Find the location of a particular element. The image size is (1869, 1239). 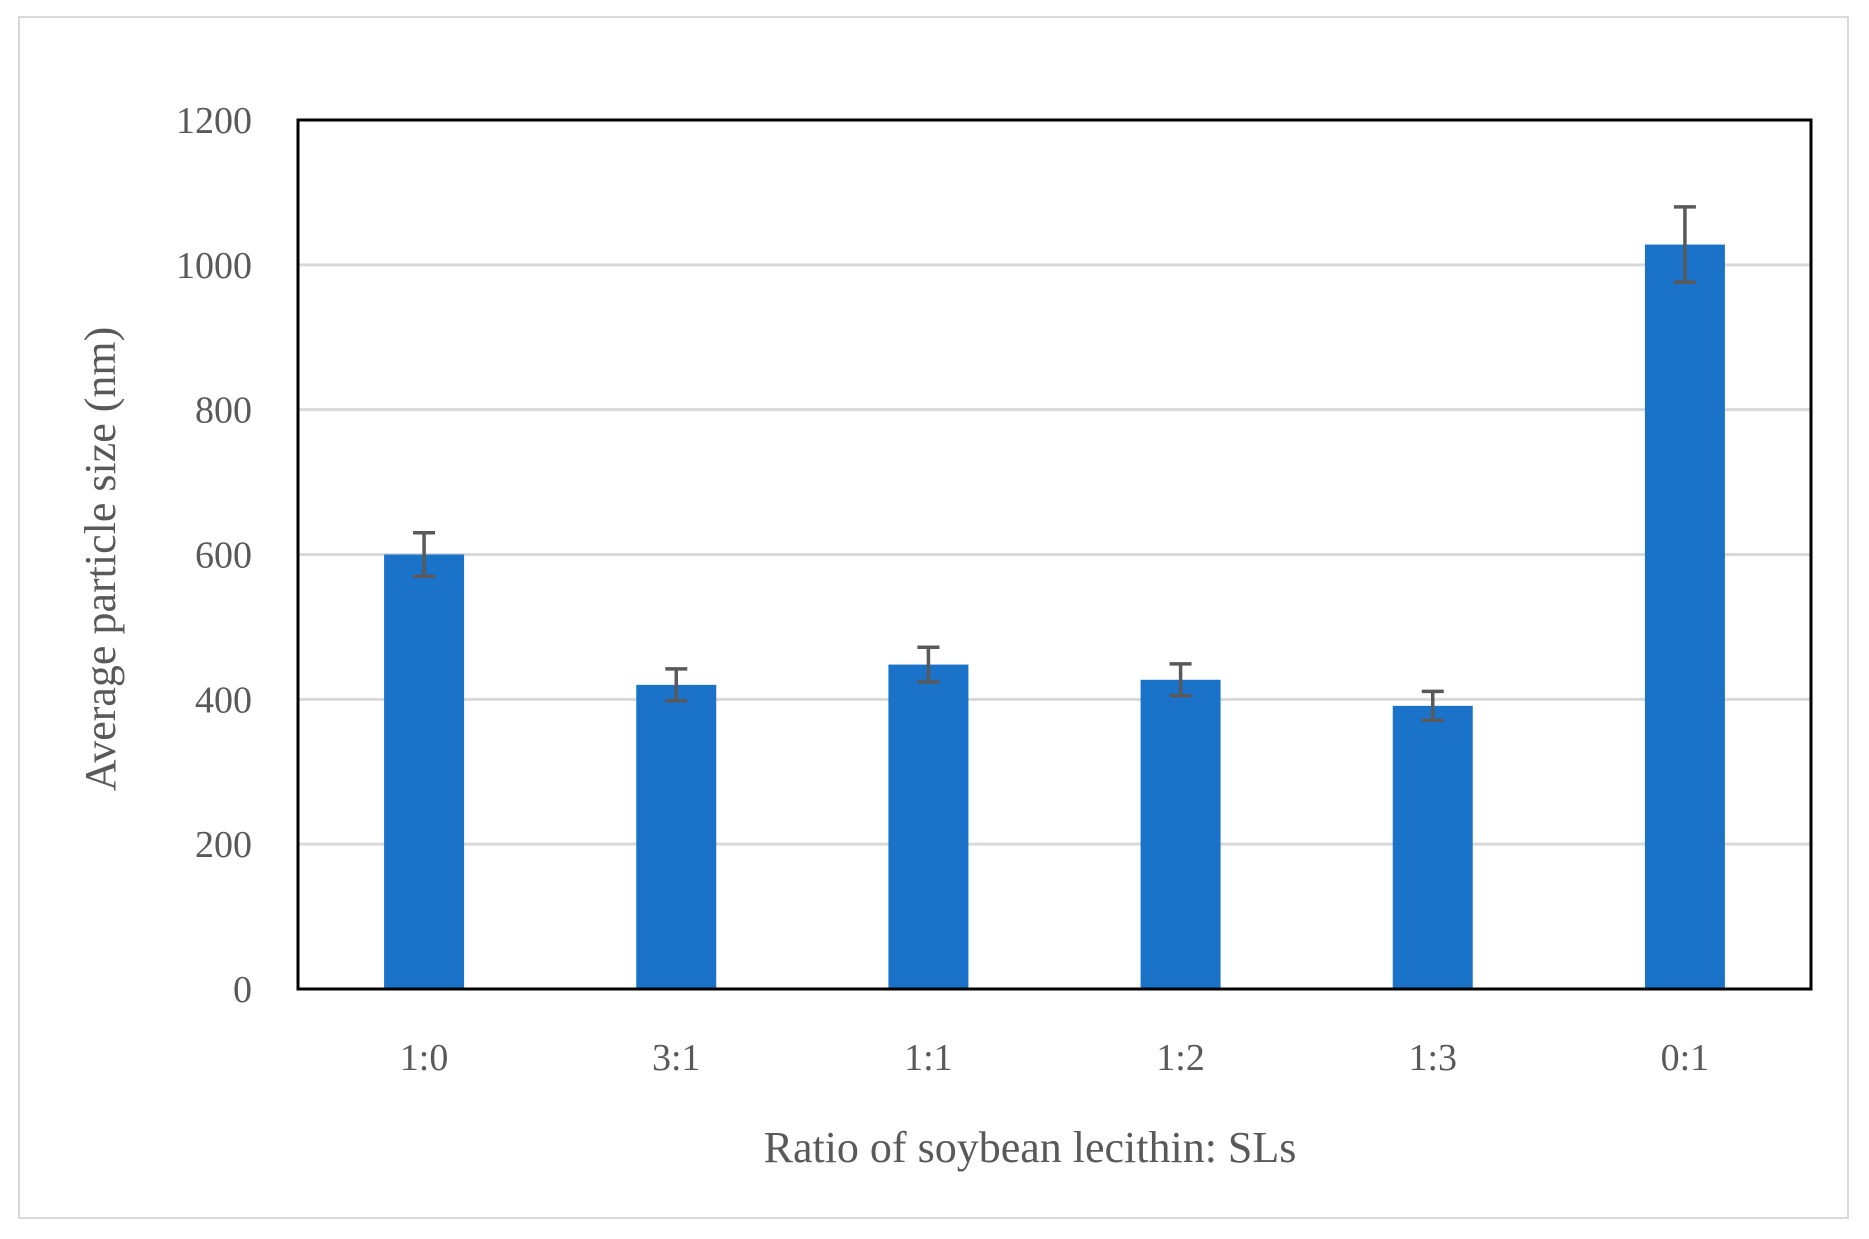

x-tick-label: 3:1 is located at coordinates (676, 1058).